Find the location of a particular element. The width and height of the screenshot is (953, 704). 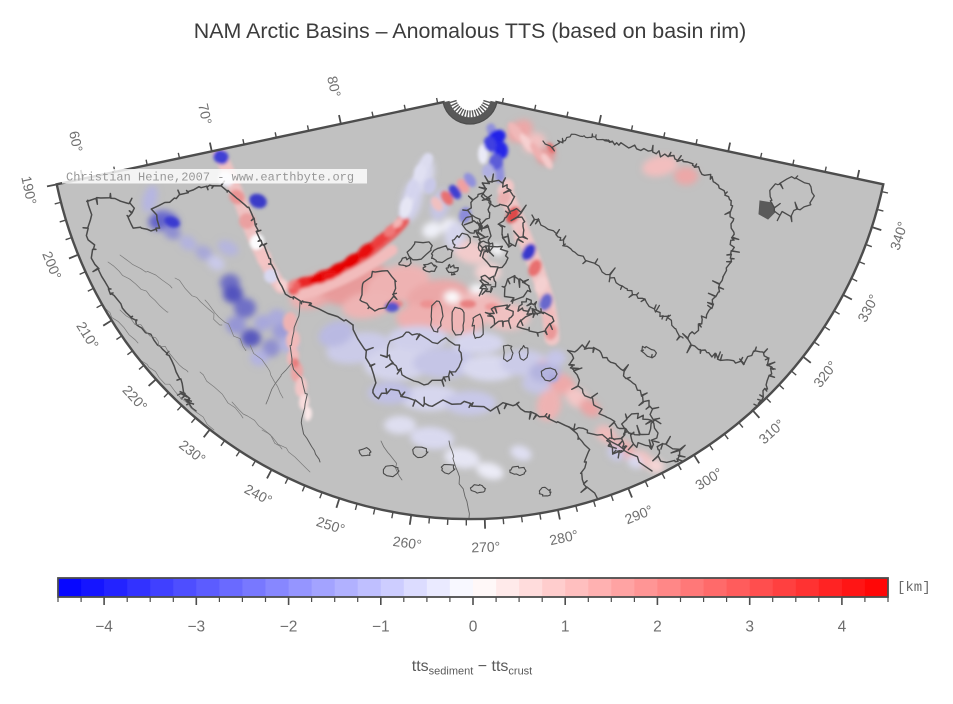

svg-text: [km] is located at coordinates (914, 588).